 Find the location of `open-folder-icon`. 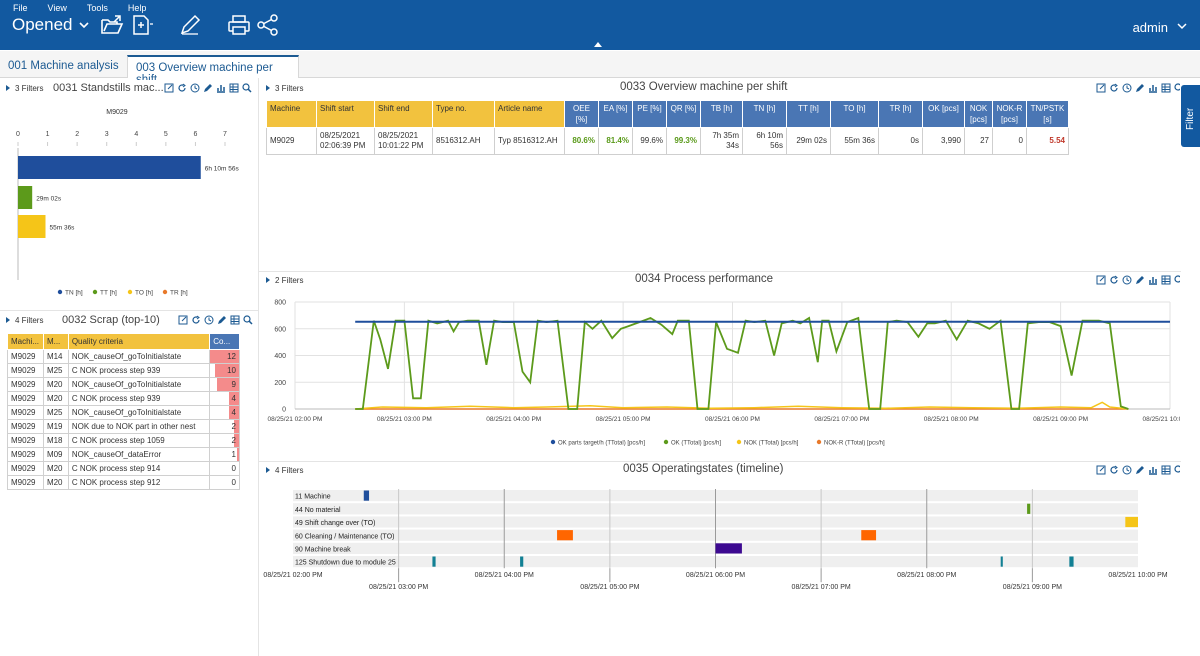

open-folder-icon is located at coordinates (112, 25).